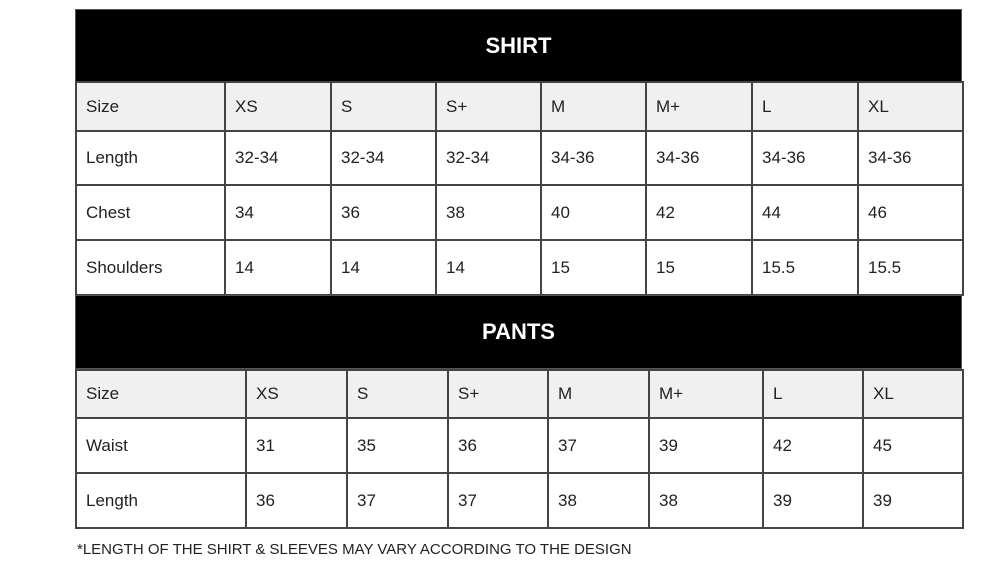 This screenshot has width=1000, height=571. Describe the element at coordinates (150, 212) in the screenshot. I see `row-label-cell: Chest` at that location.